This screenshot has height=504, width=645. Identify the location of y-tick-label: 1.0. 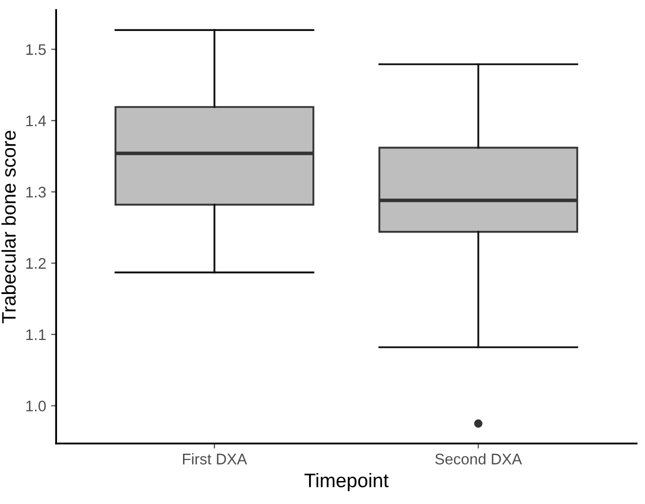
(36, 406).